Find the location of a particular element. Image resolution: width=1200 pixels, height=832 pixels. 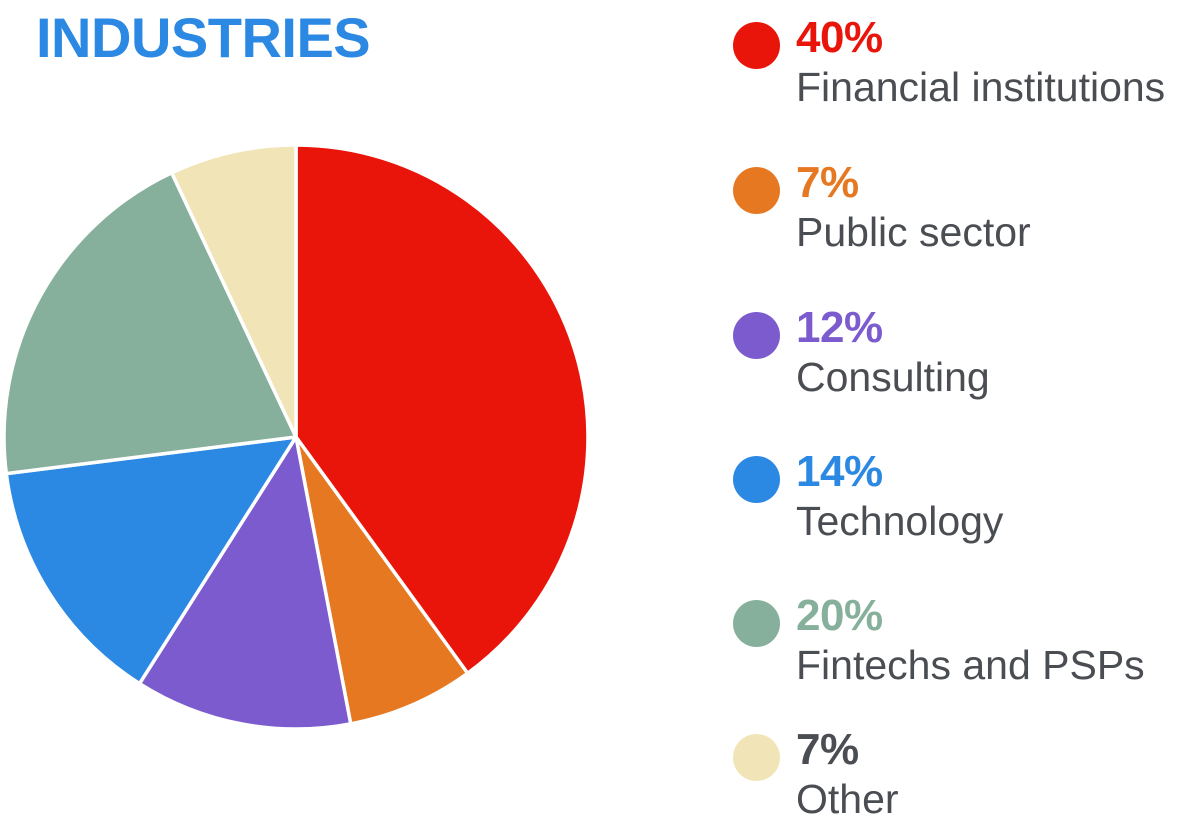

pie-slice-technology is located at coordinates (151, 560).